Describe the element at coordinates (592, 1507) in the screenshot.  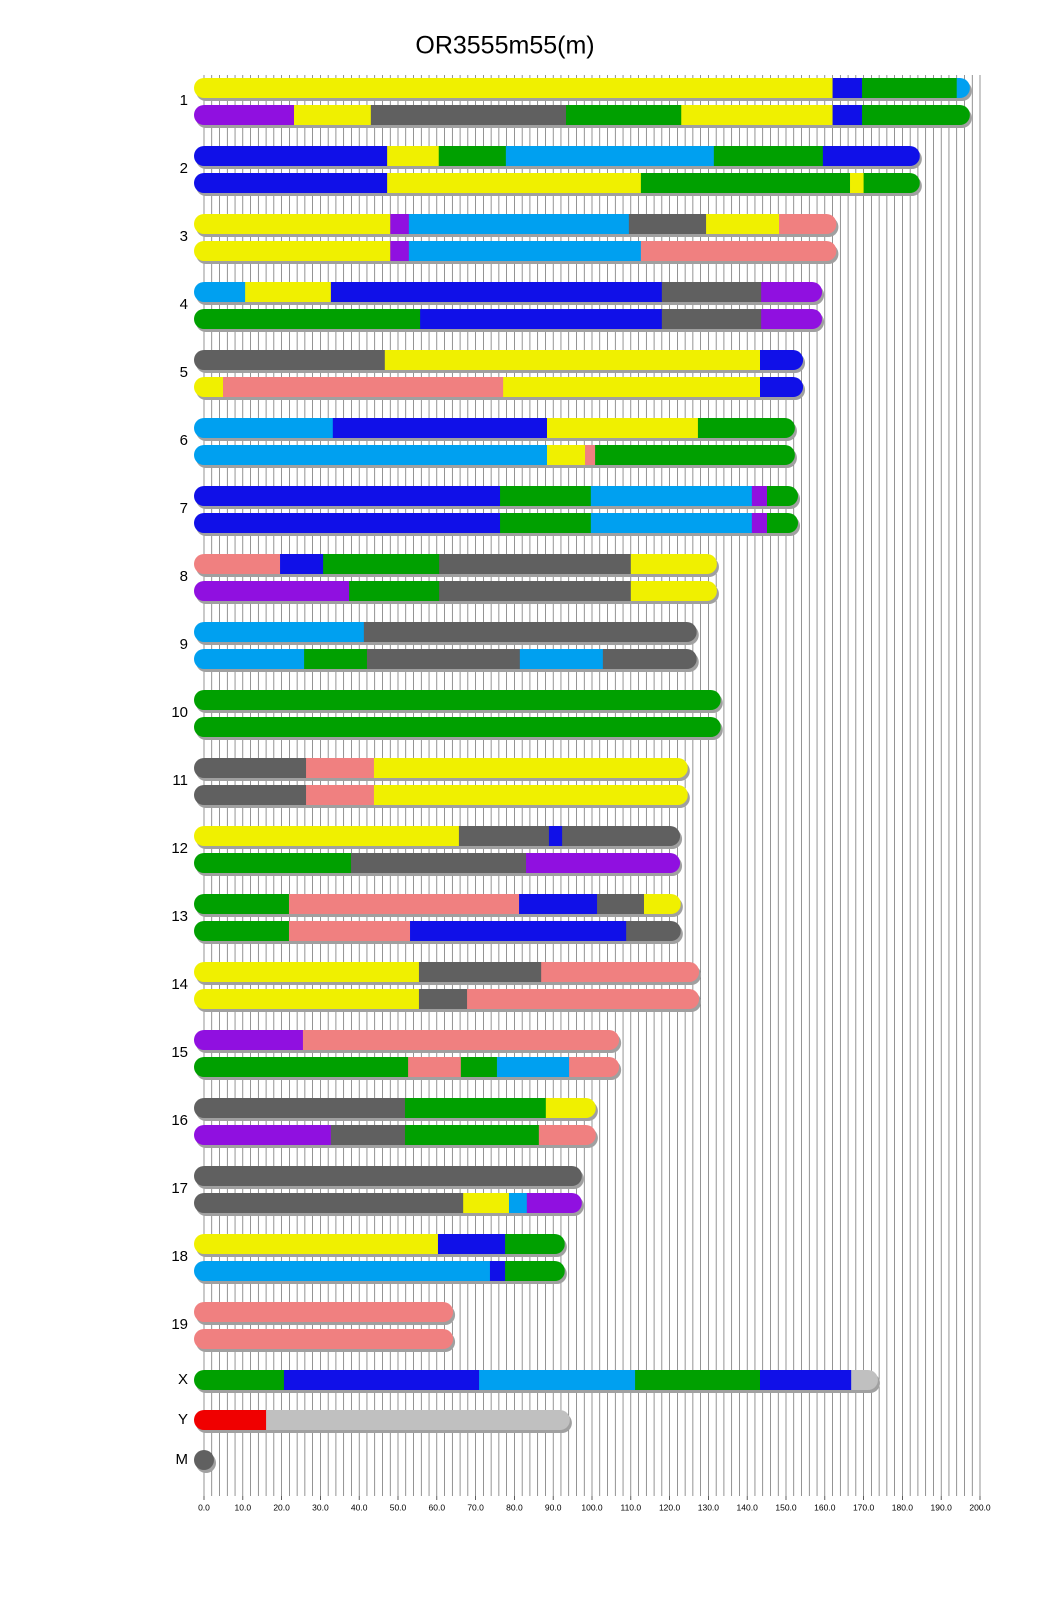
I see `x-tick-label: 100.0` at that location.